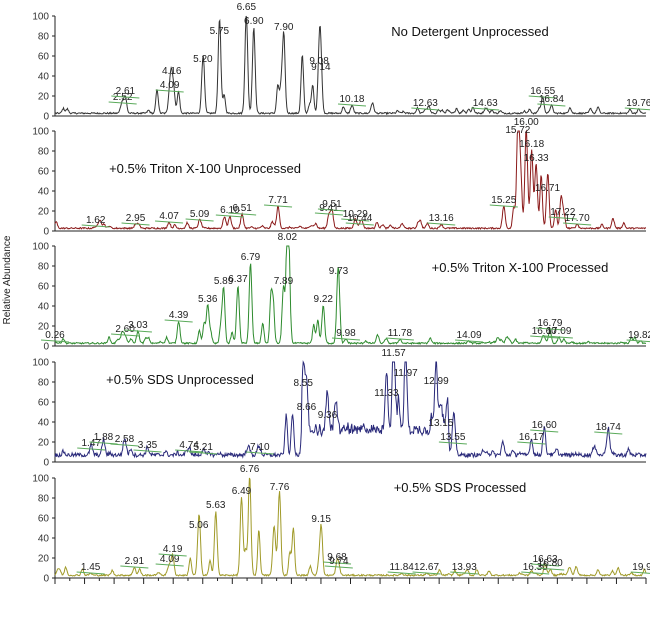 The image size is (650, 624). What do you see at coordinates (260, 447) in the screenshot?
I see `peak-label: 7.10` at bounding box center [260, 447].